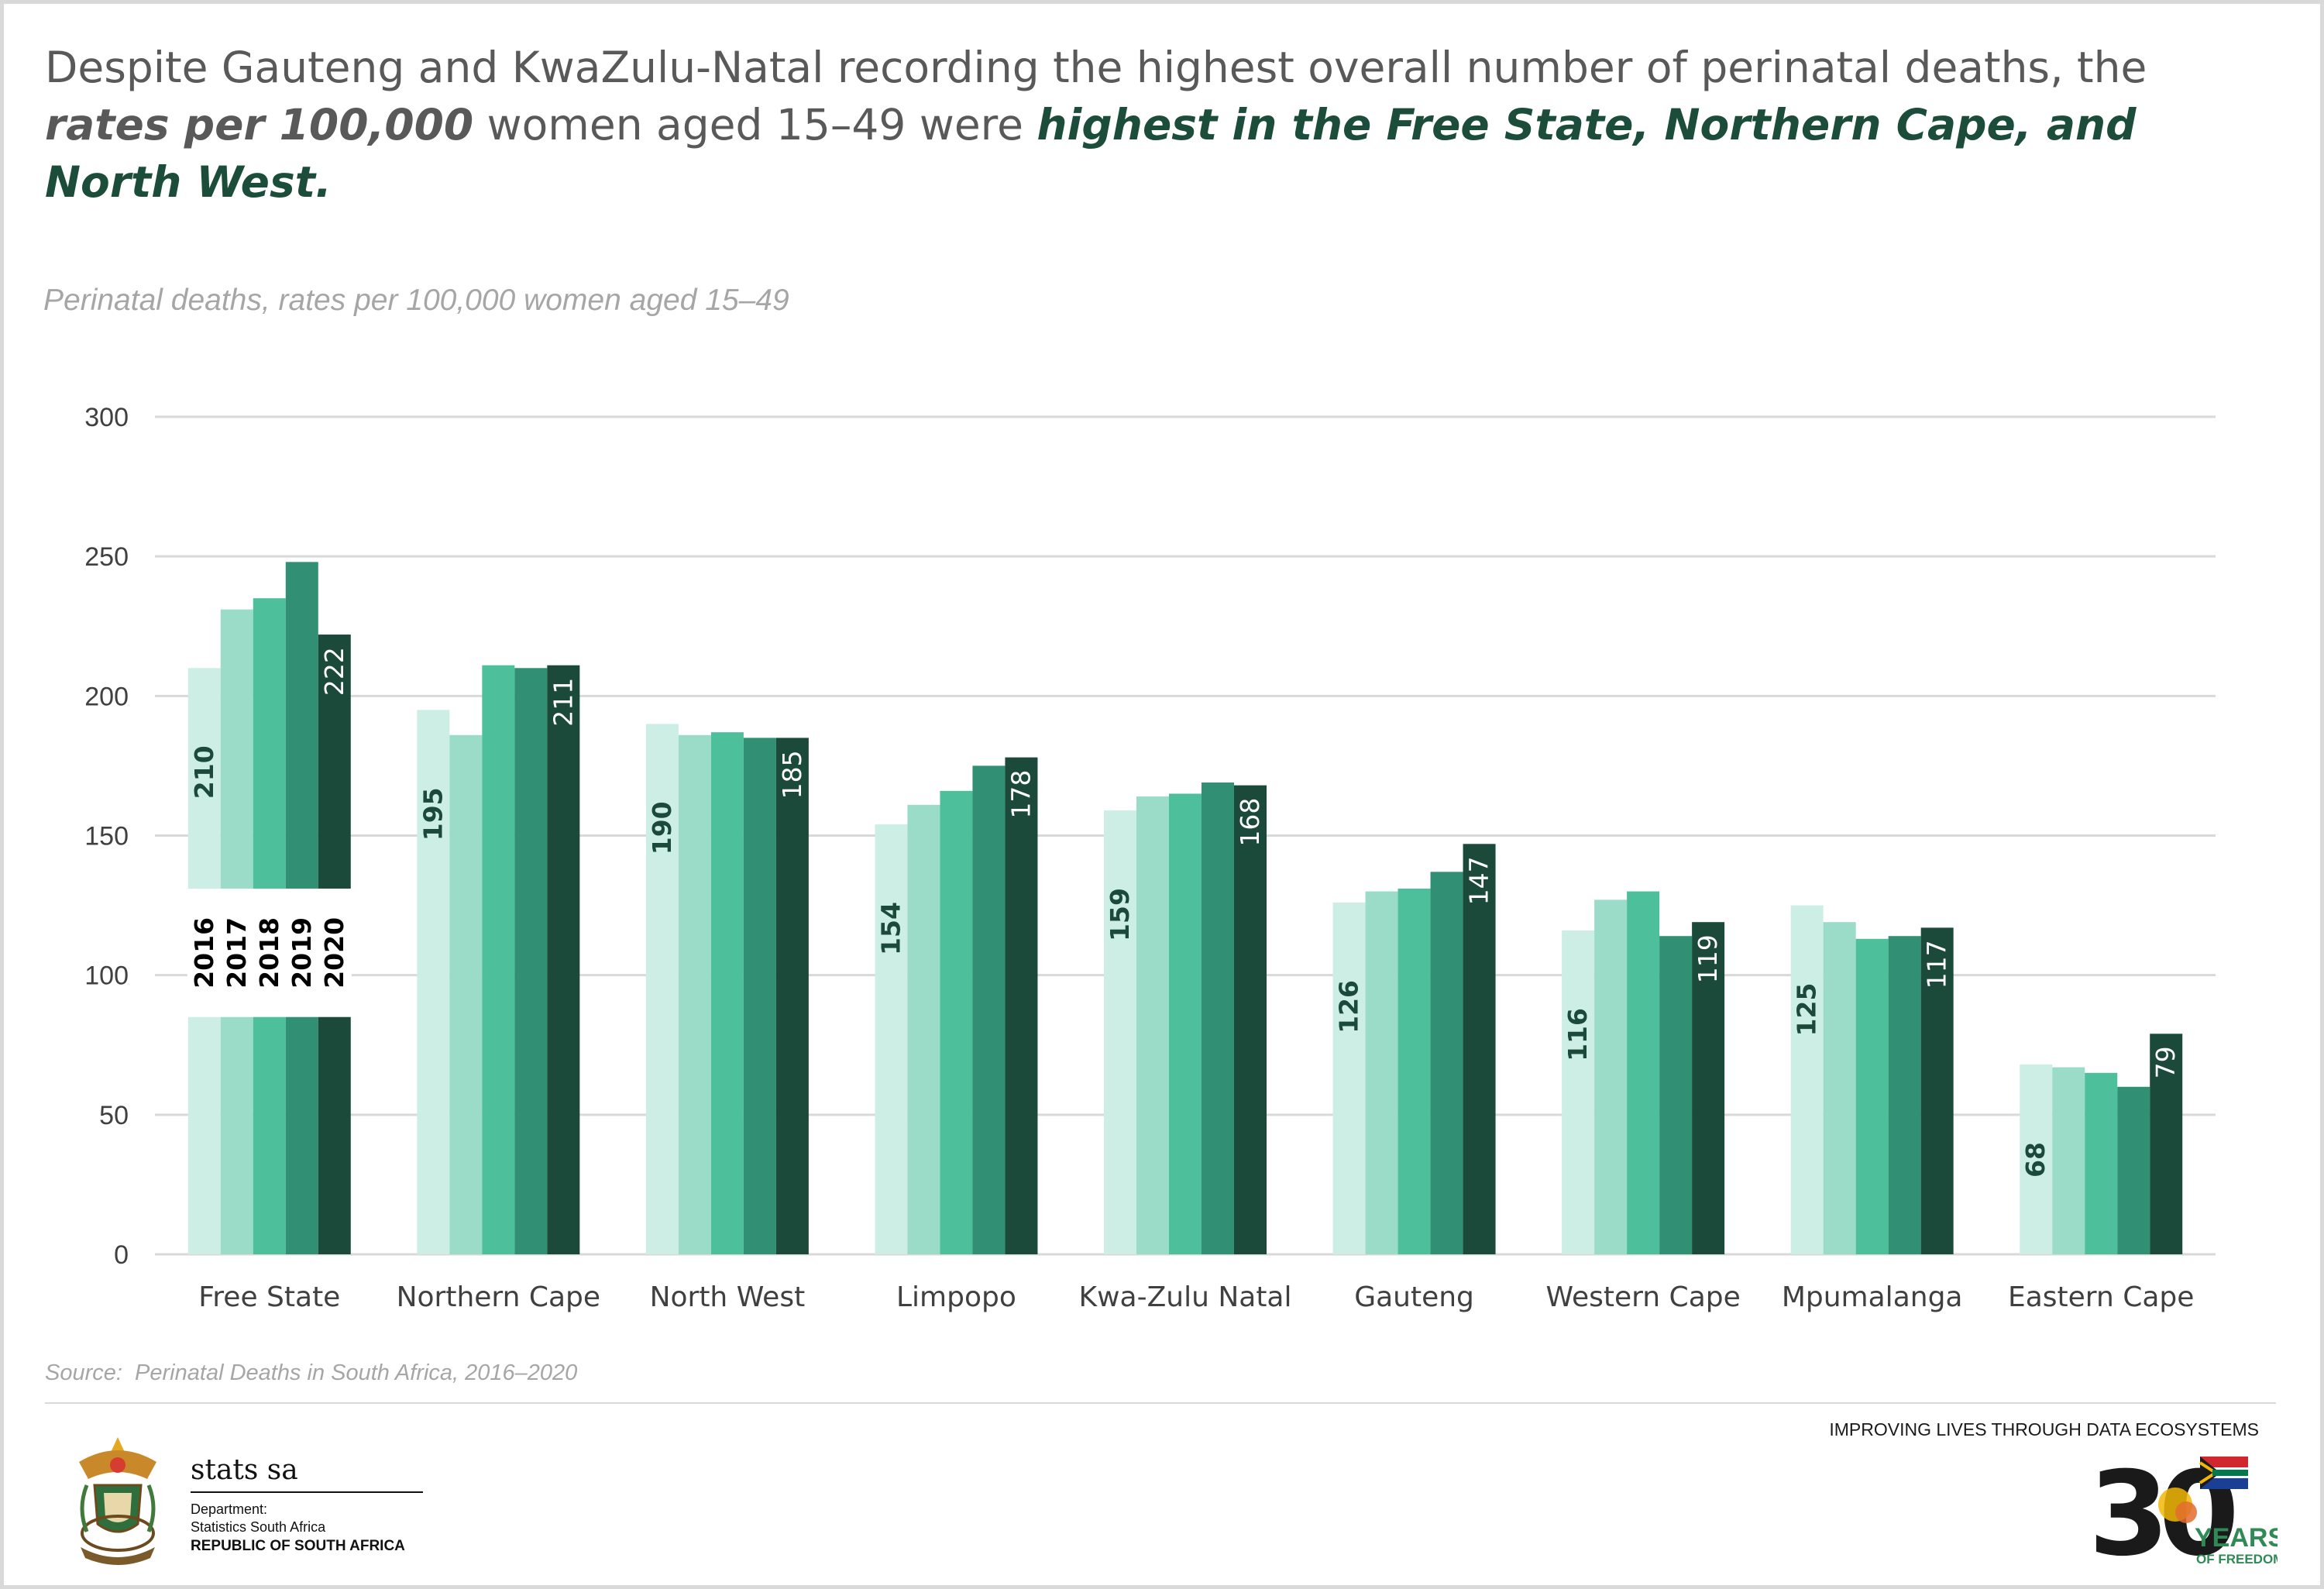  I want to click on legend-label-2017: 2017, so click(237, 953).